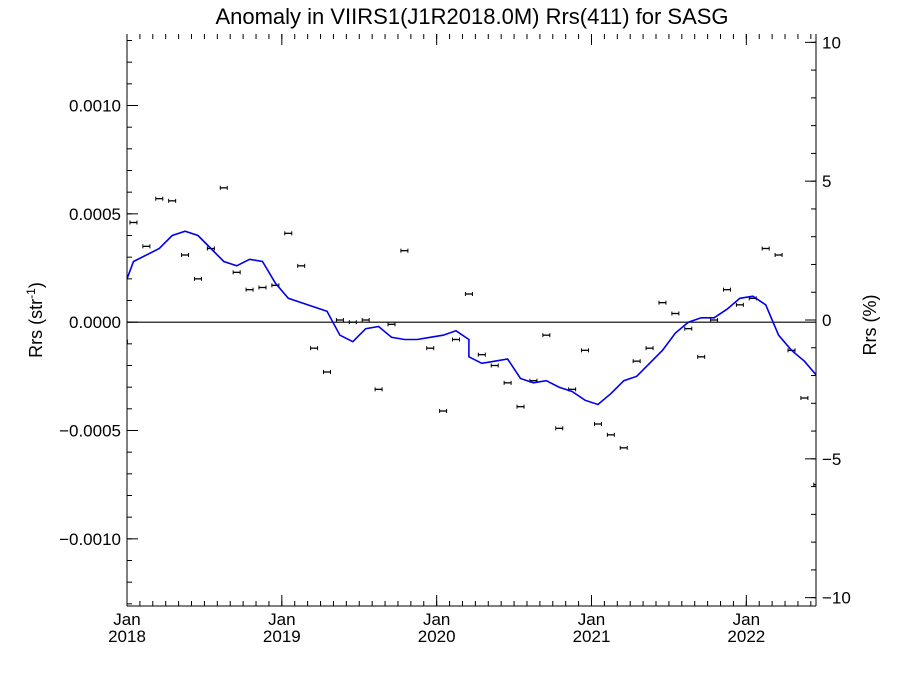  Describe the element at coordinates (127, 636) in the screenshot. I see `x-tick-year-label: 2018` at that location.